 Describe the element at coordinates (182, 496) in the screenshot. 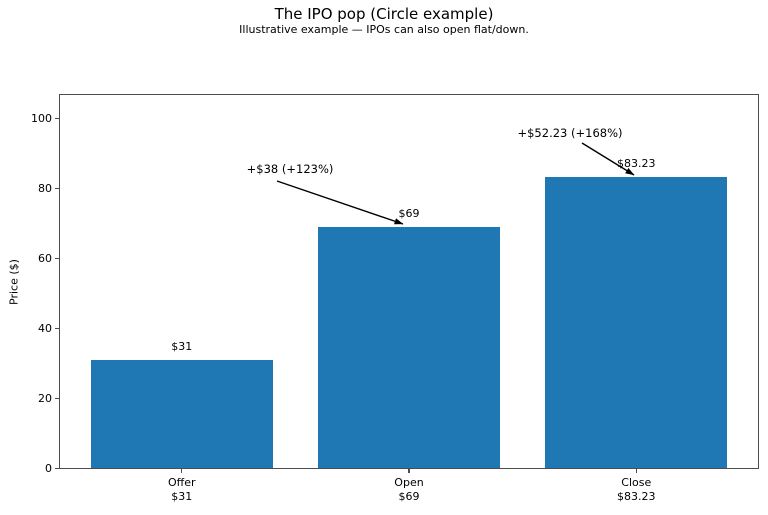

I see `x-tick-label-line: $31` at that location.